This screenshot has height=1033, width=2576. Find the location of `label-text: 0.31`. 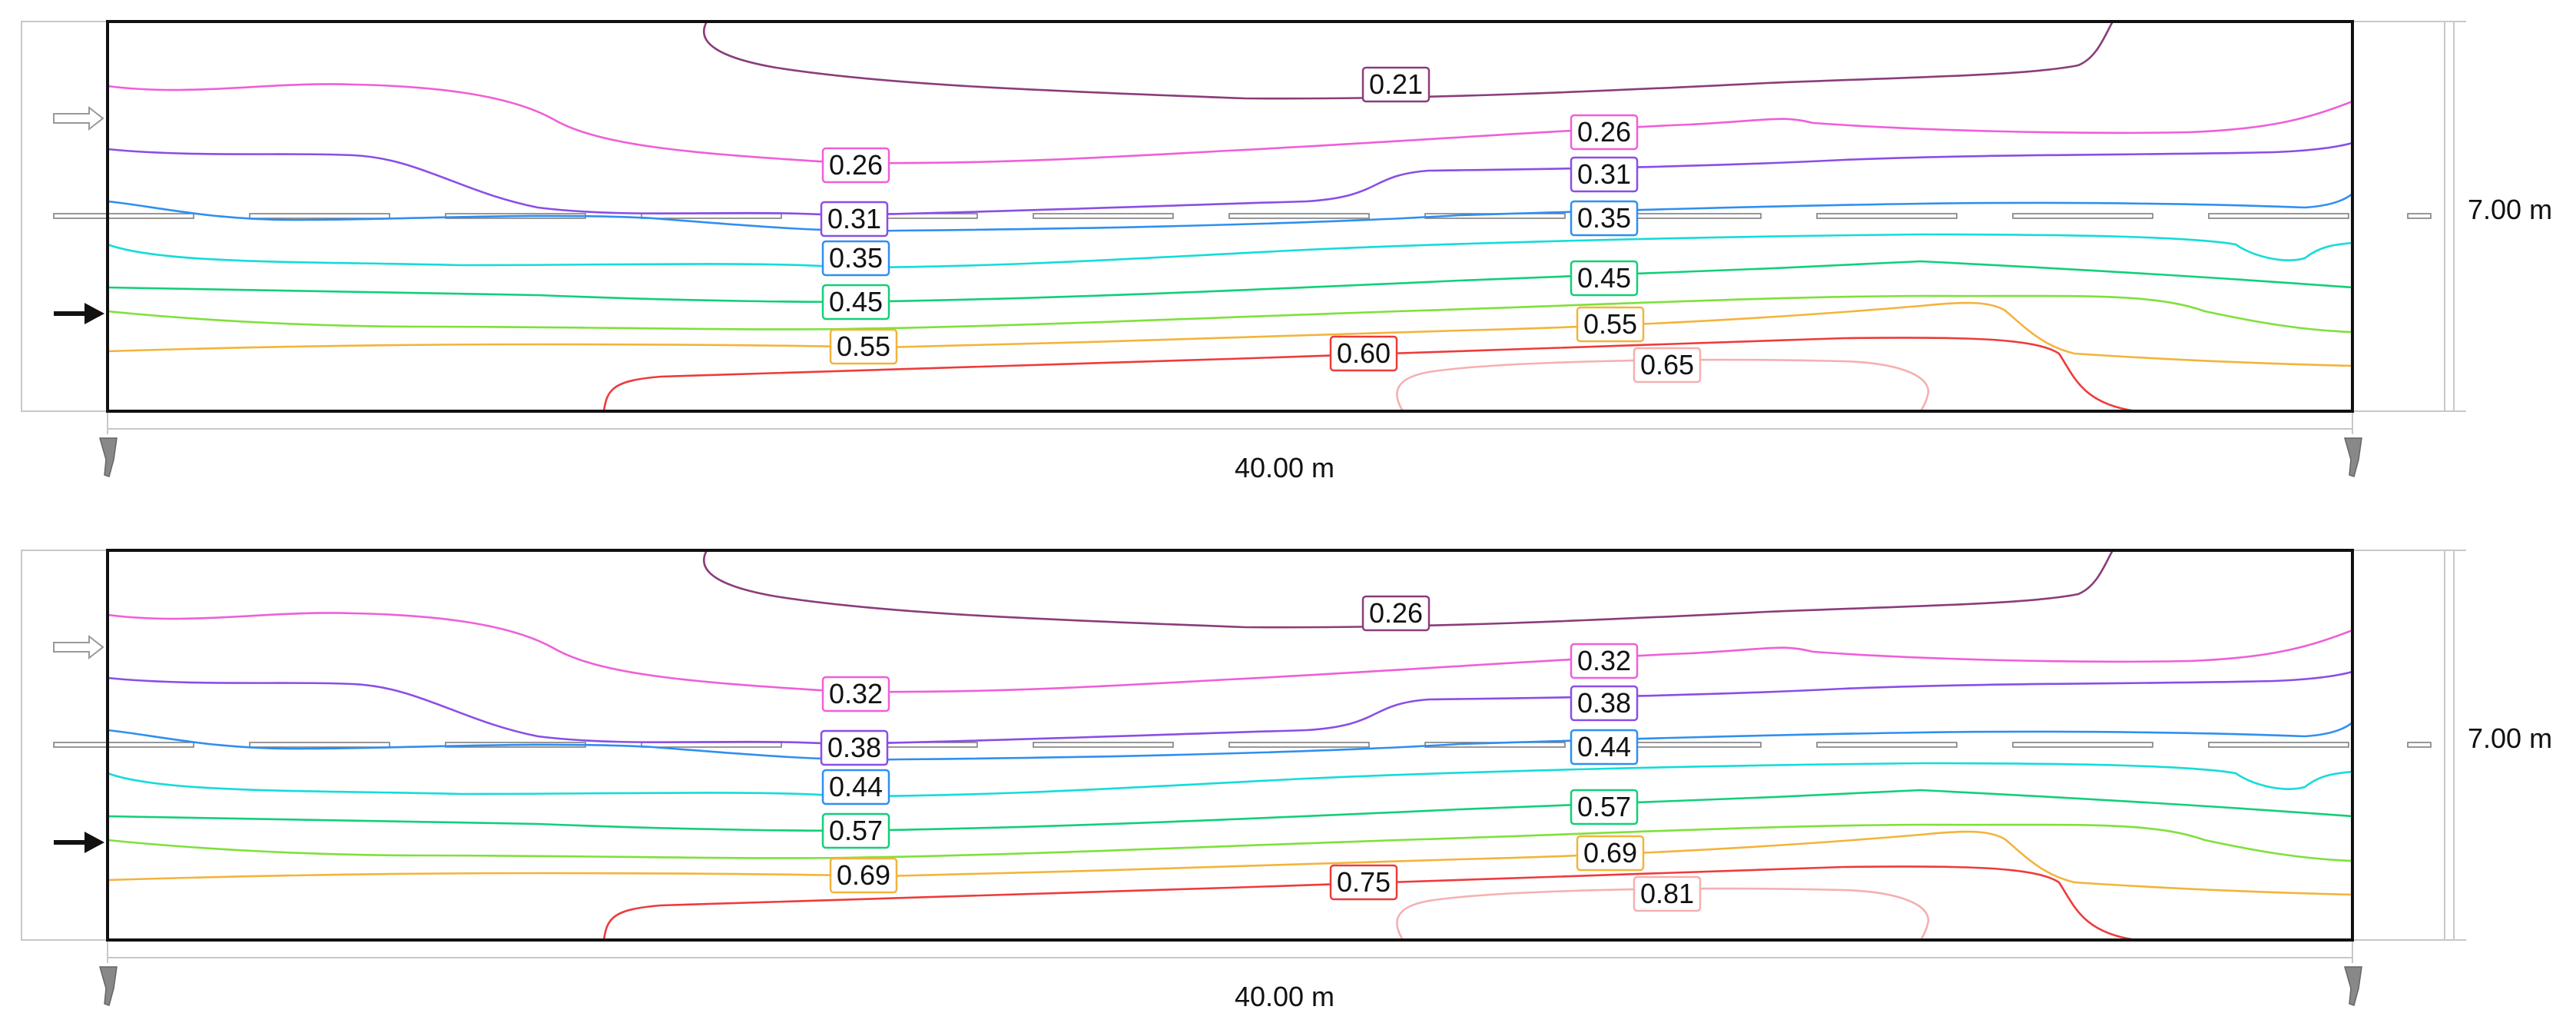

label-text: 0.31 is located at coordinates (854, 218).